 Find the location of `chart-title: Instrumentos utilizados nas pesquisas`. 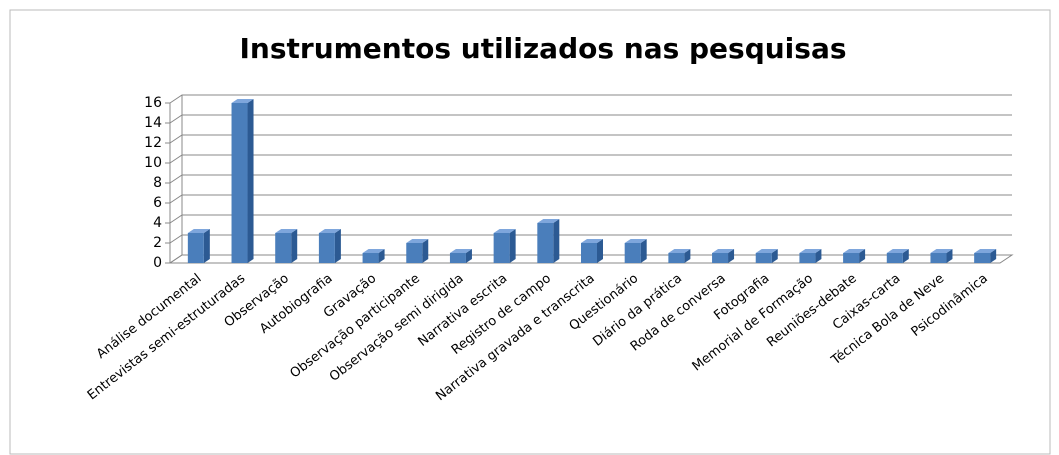

chart-title: Instrumentos utilizados nas pesquisas is located at coordinates (542, 48).